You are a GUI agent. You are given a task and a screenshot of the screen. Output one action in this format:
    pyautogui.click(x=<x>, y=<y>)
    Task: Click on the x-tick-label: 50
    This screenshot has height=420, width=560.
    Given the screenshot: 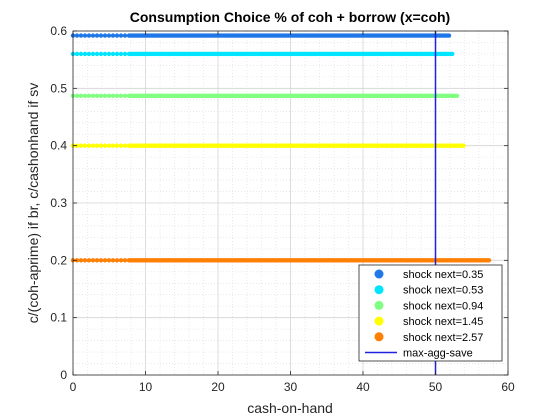 What is the action you would take?
    pyautogui.click(x=436, y=387)
    